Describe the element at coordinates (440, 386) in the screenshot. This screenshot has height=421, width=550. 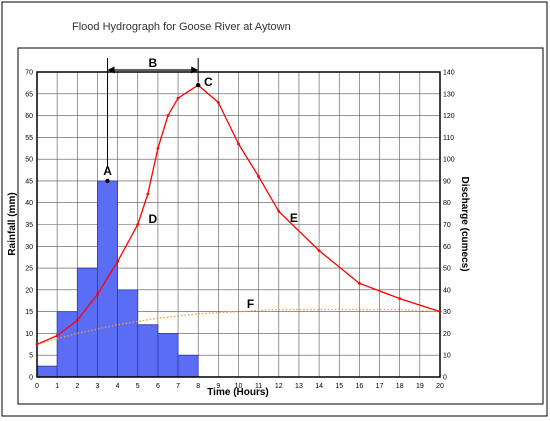
I see `x-tick-label: 20` at that location.